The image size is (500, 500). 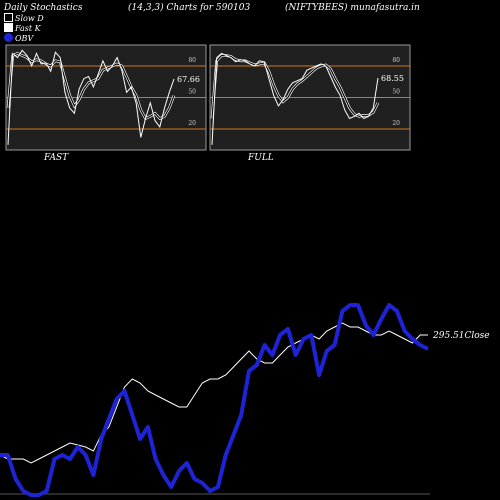 What do you see at coordinates (396, 123) in the screenshot?
I see `full-tick-label-20: 20` at bounding box center [396, 123].